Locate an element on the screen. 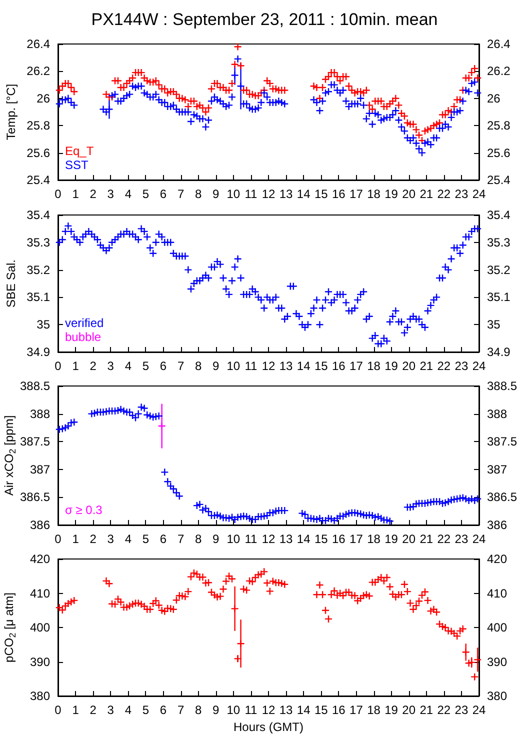 This screenshot has height=739, width=529. y2-tick-label: 410 is located at coordinates (497, 593).